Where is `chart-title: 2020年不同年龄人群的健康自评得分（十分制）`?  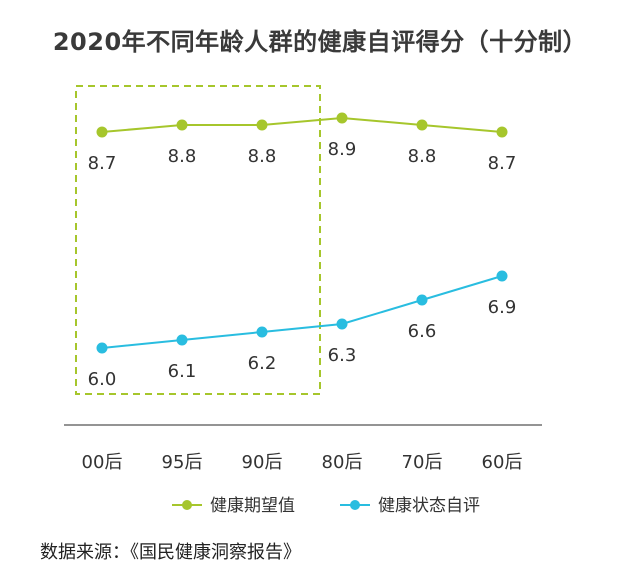 chart-title: 2020年不同年龄人群的健康自评得分（十分制） is located at coordinates (320, 42).